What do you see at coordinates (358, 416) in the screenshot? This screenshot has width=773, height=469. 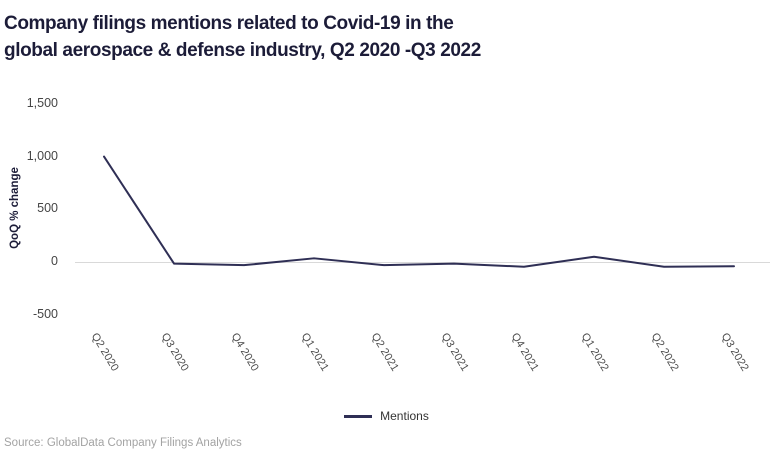 I see `legend-line-swatch` at bounding box center [358, 416].